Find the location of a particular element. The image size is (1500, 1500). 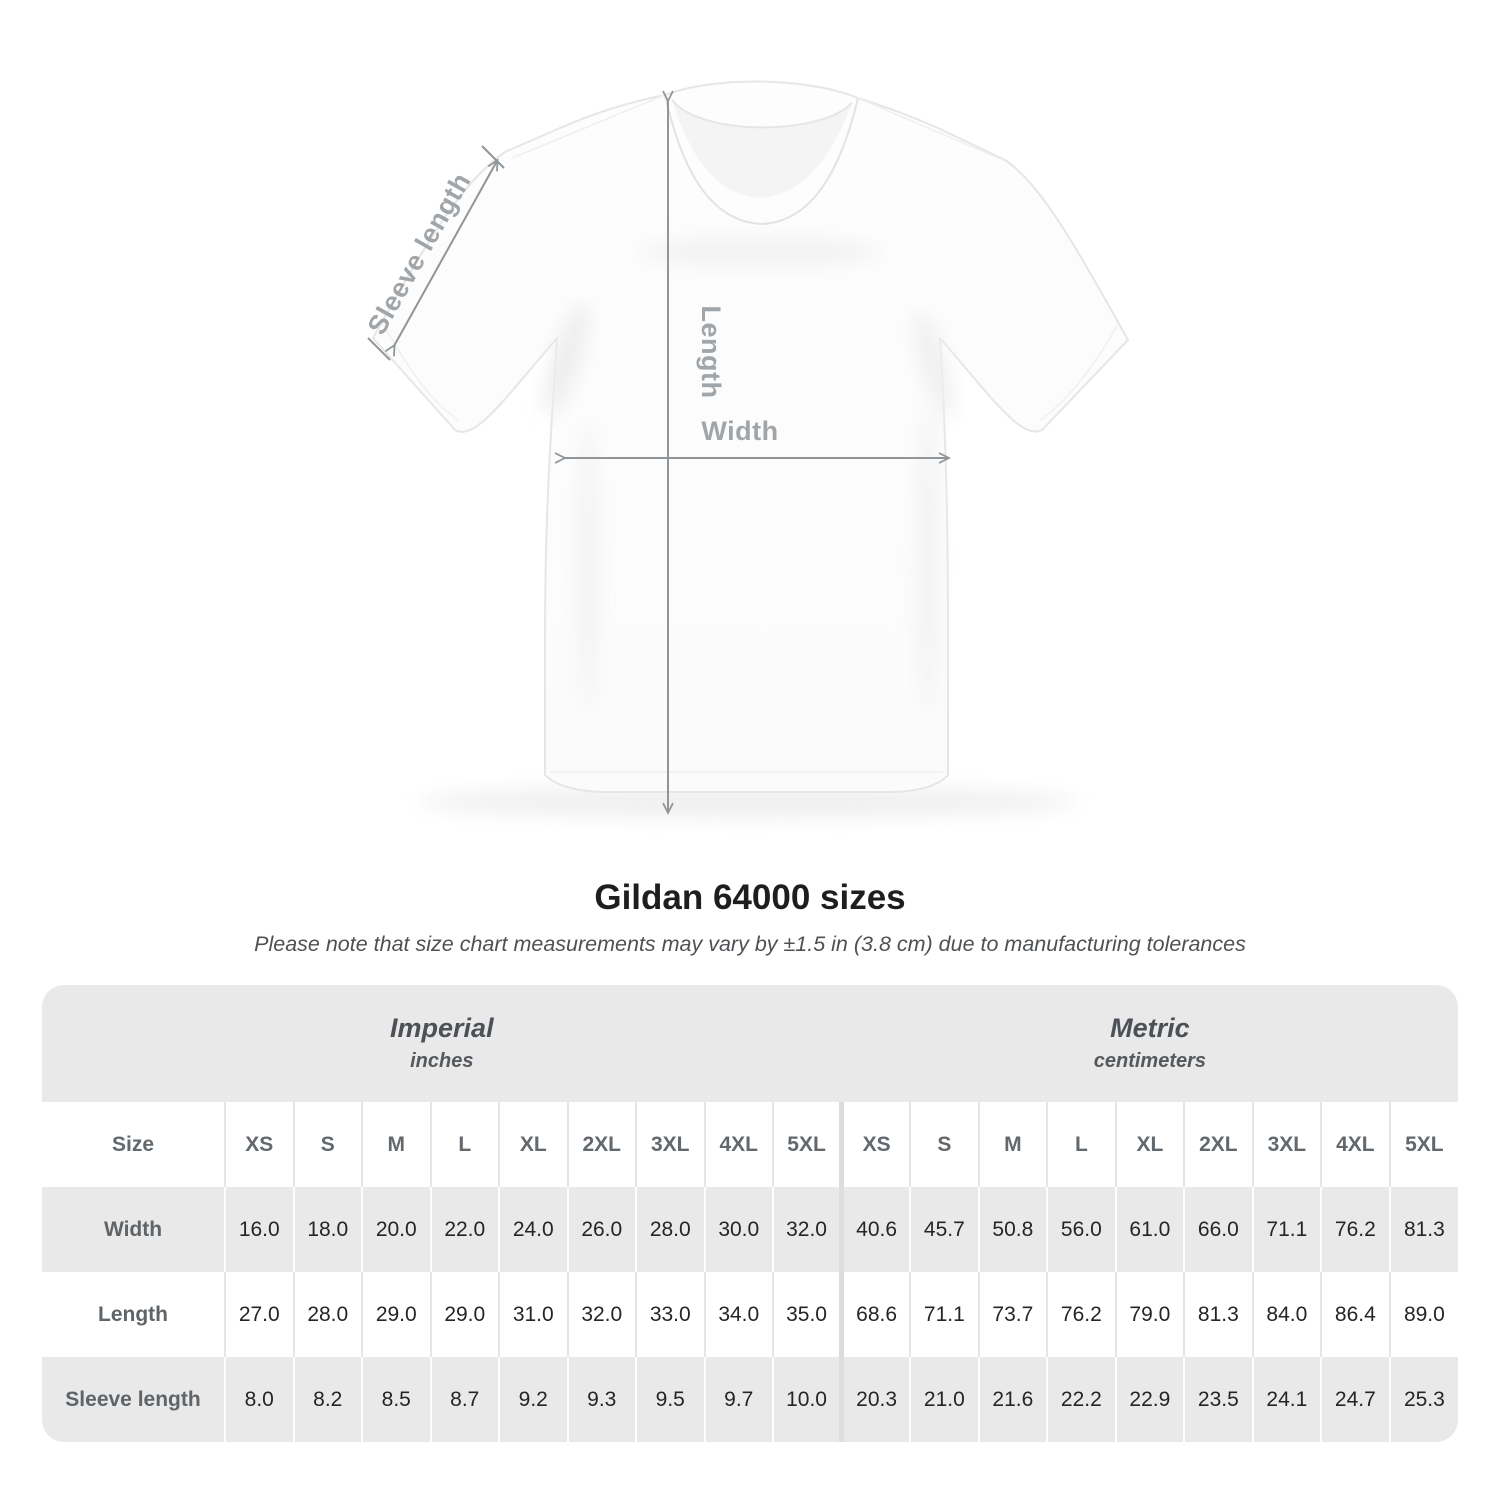

col-header-metric-5xl: 5XL is located at coordinates (1423, 1144).